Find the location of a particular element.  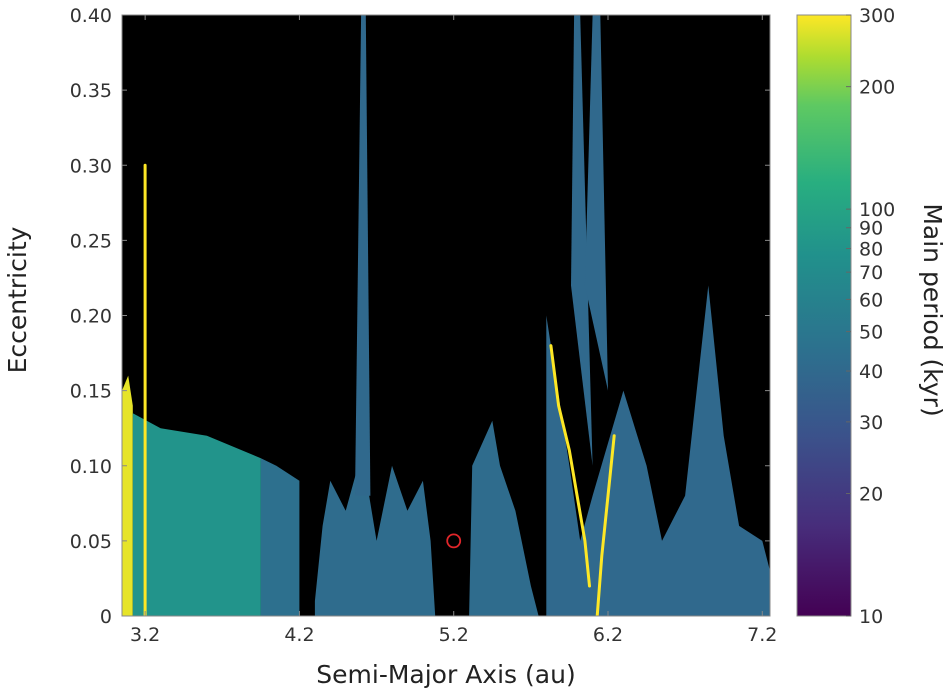

y-tick-label: 0.40 is located at coordinates (91, 16).